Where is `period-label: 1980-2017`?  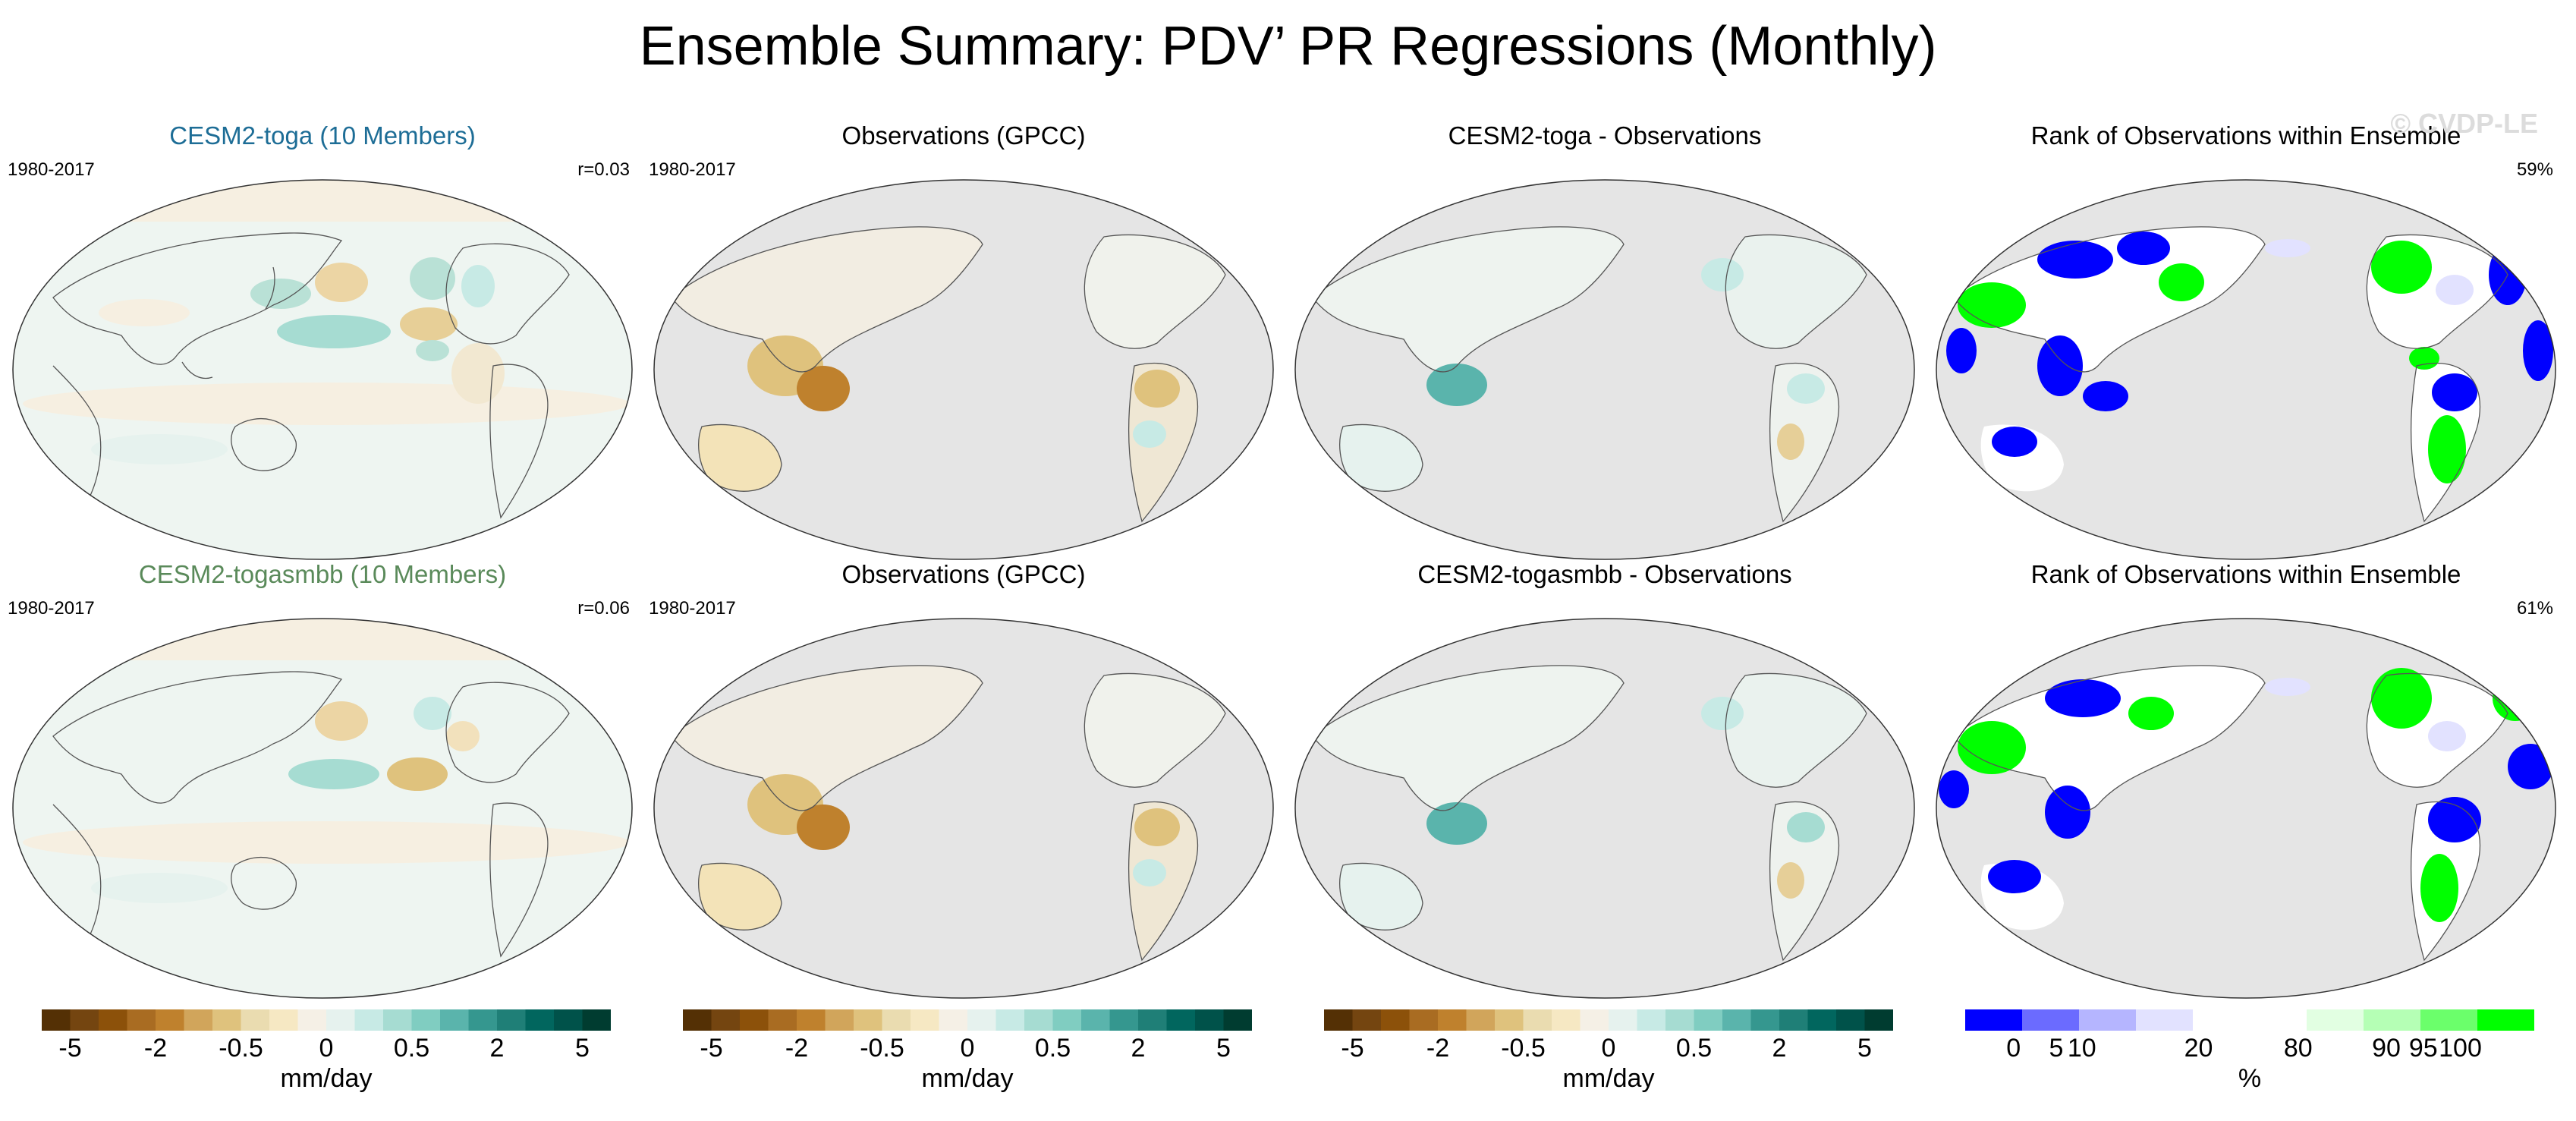
period-label: 1980-2017 is located at coordinates (692, 608).